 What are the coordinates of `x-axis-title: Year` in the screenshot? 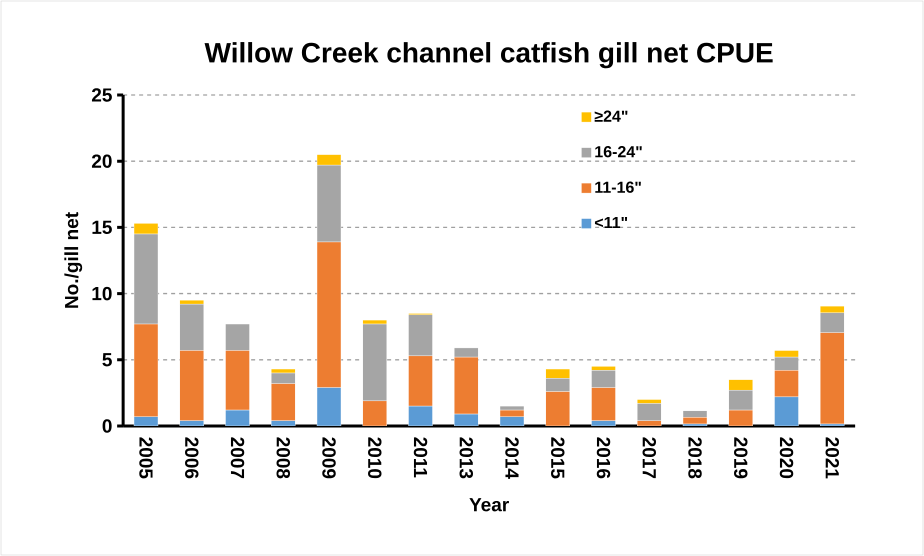 It's located at (489, 505).